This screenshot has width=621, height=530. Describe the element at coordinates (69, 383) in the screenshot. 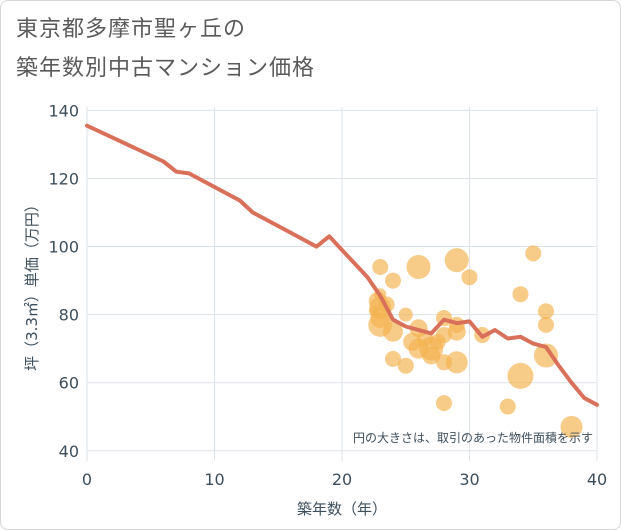

I see `y-tick-label: 60` at that location.